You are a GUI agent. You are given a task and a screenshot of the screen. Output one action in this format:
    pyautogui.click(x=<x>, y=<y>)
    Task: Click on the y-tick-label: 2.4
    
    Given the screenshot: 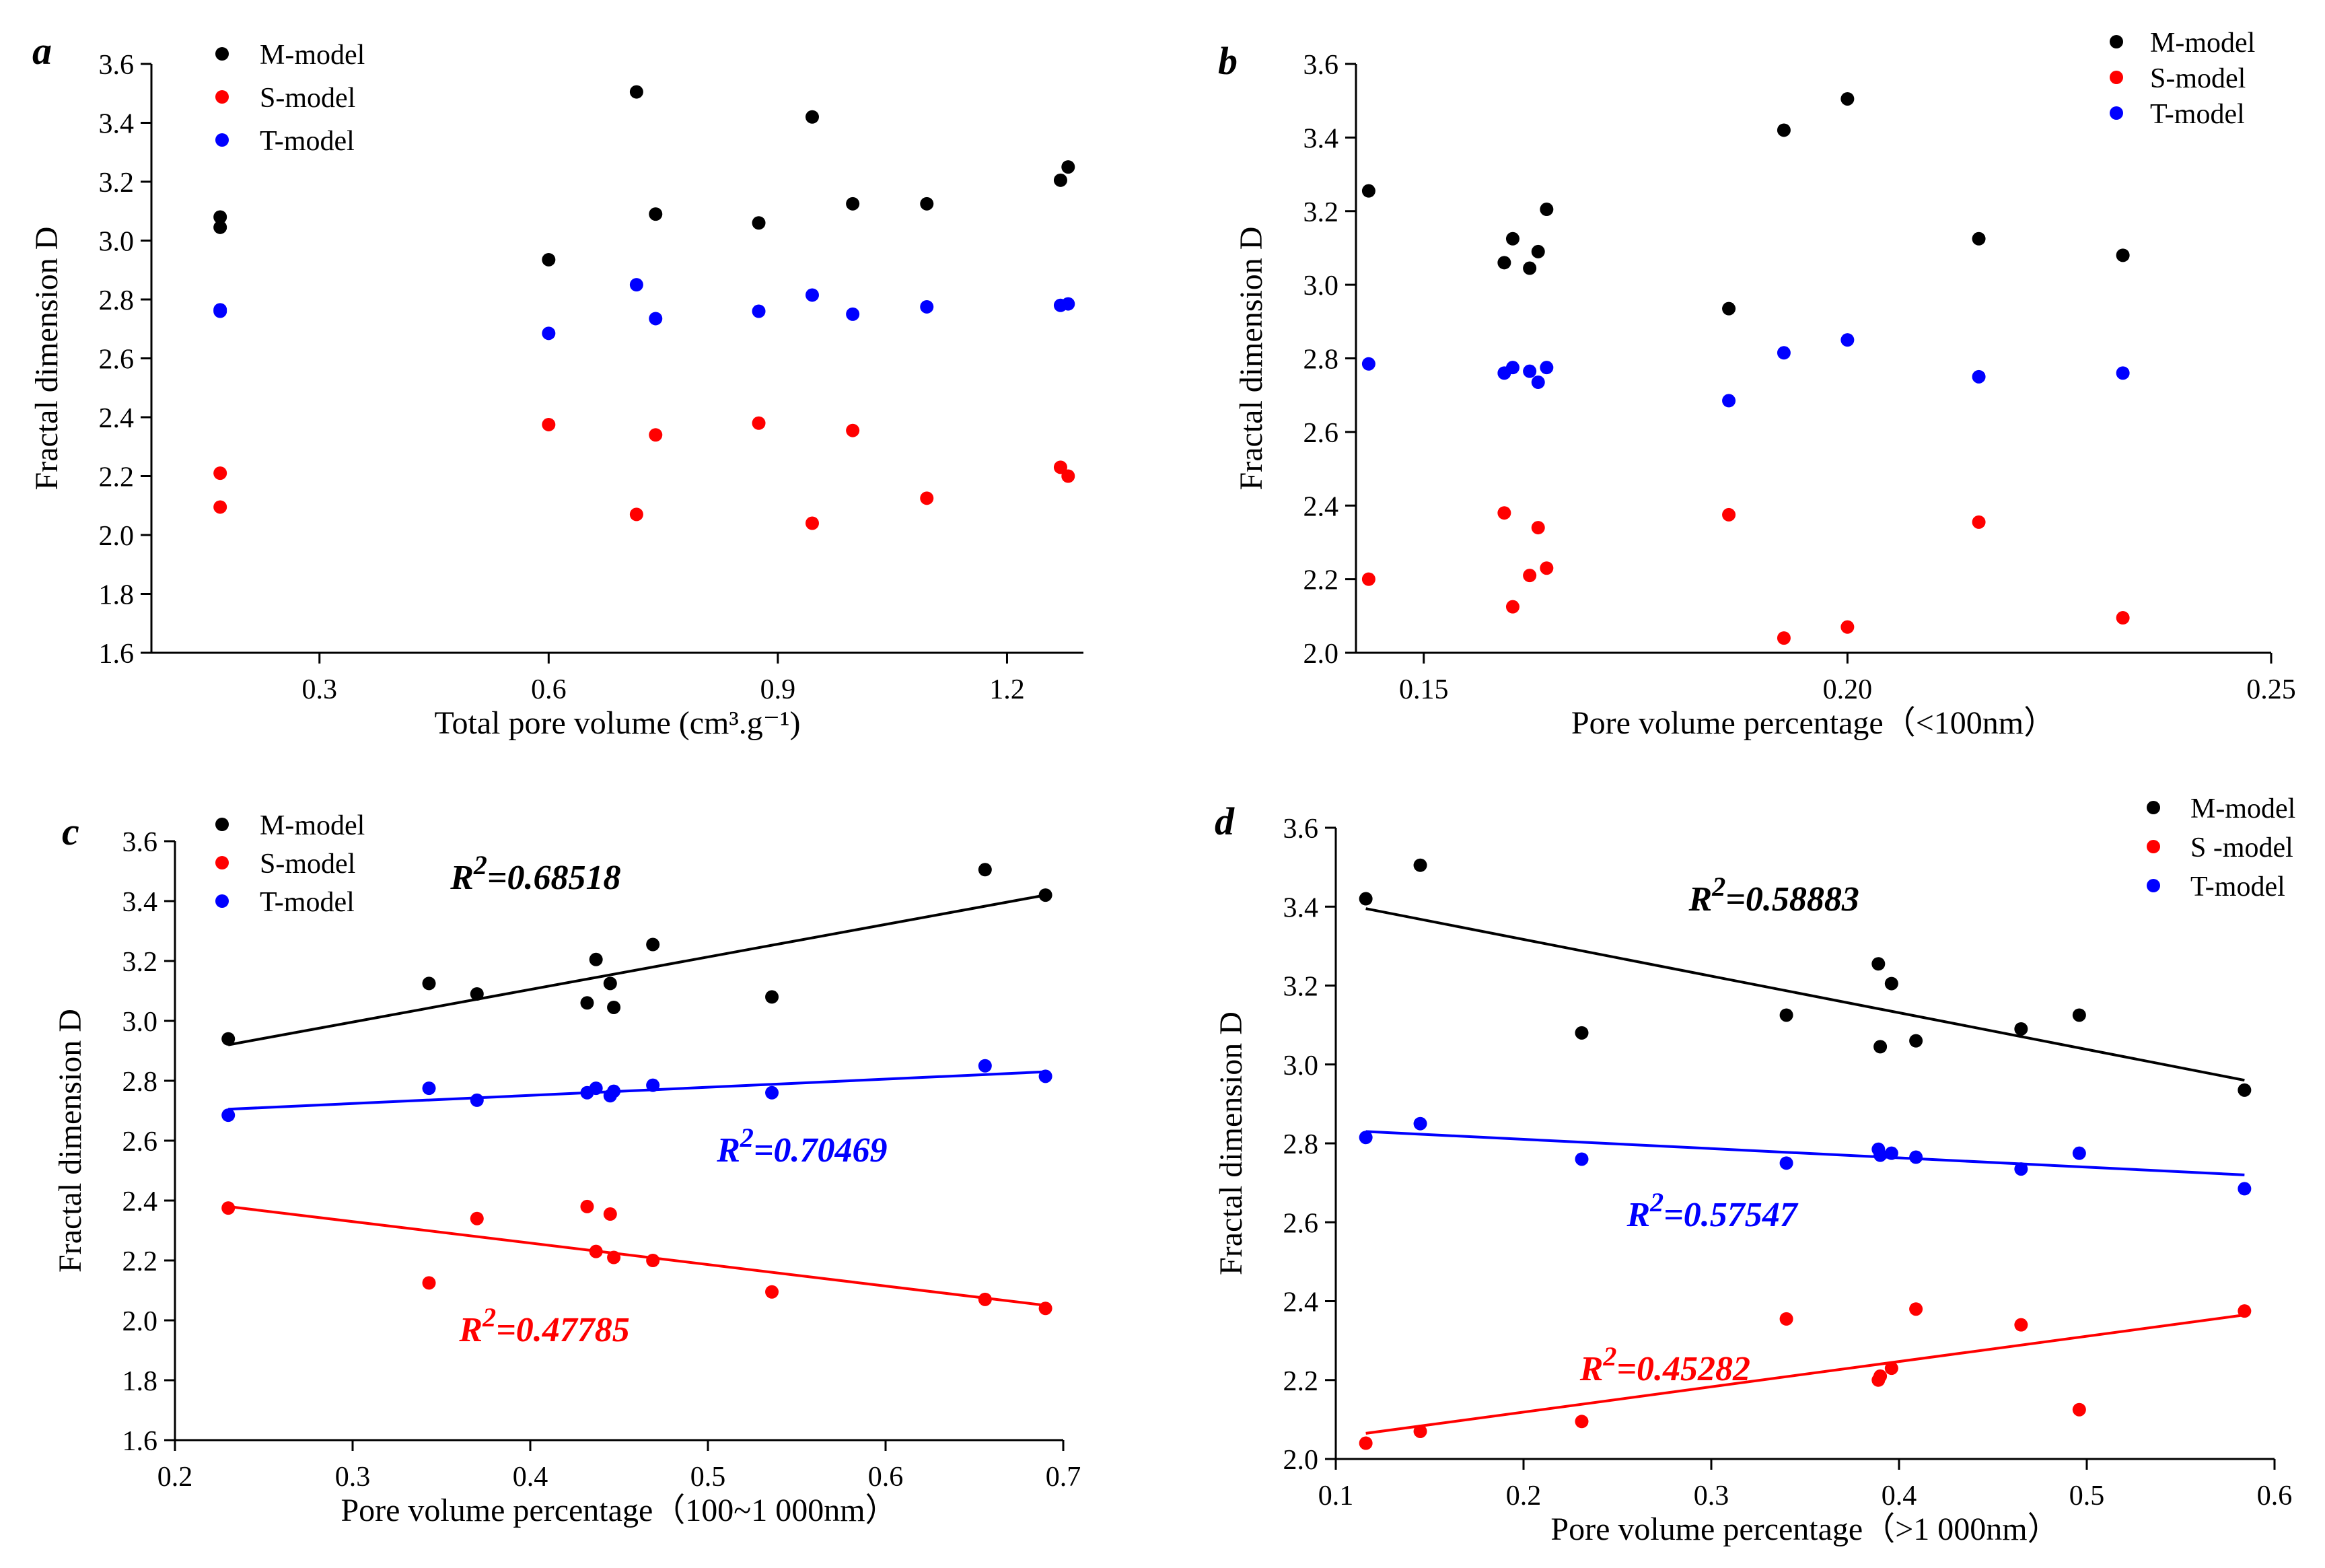 What is the action you would take?
    pyautogui.click(x=117, y=419)
    